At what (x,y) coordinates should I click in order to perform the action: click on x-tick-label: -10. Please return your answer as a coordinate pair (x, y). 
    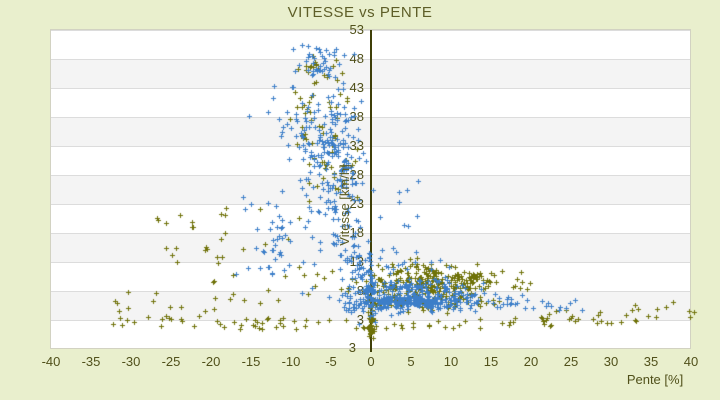
    Looking at the image, I should click on (291, 361).